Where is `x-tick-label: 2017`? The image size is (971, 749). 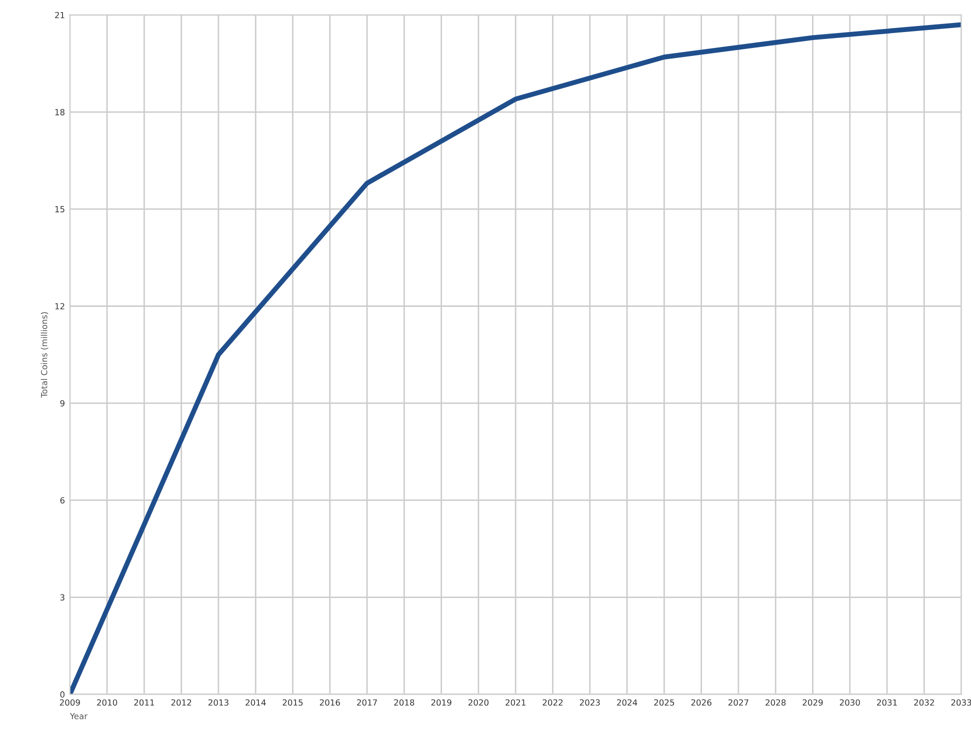
x-tick-label: 2017 is located at coordinates (367, 702).